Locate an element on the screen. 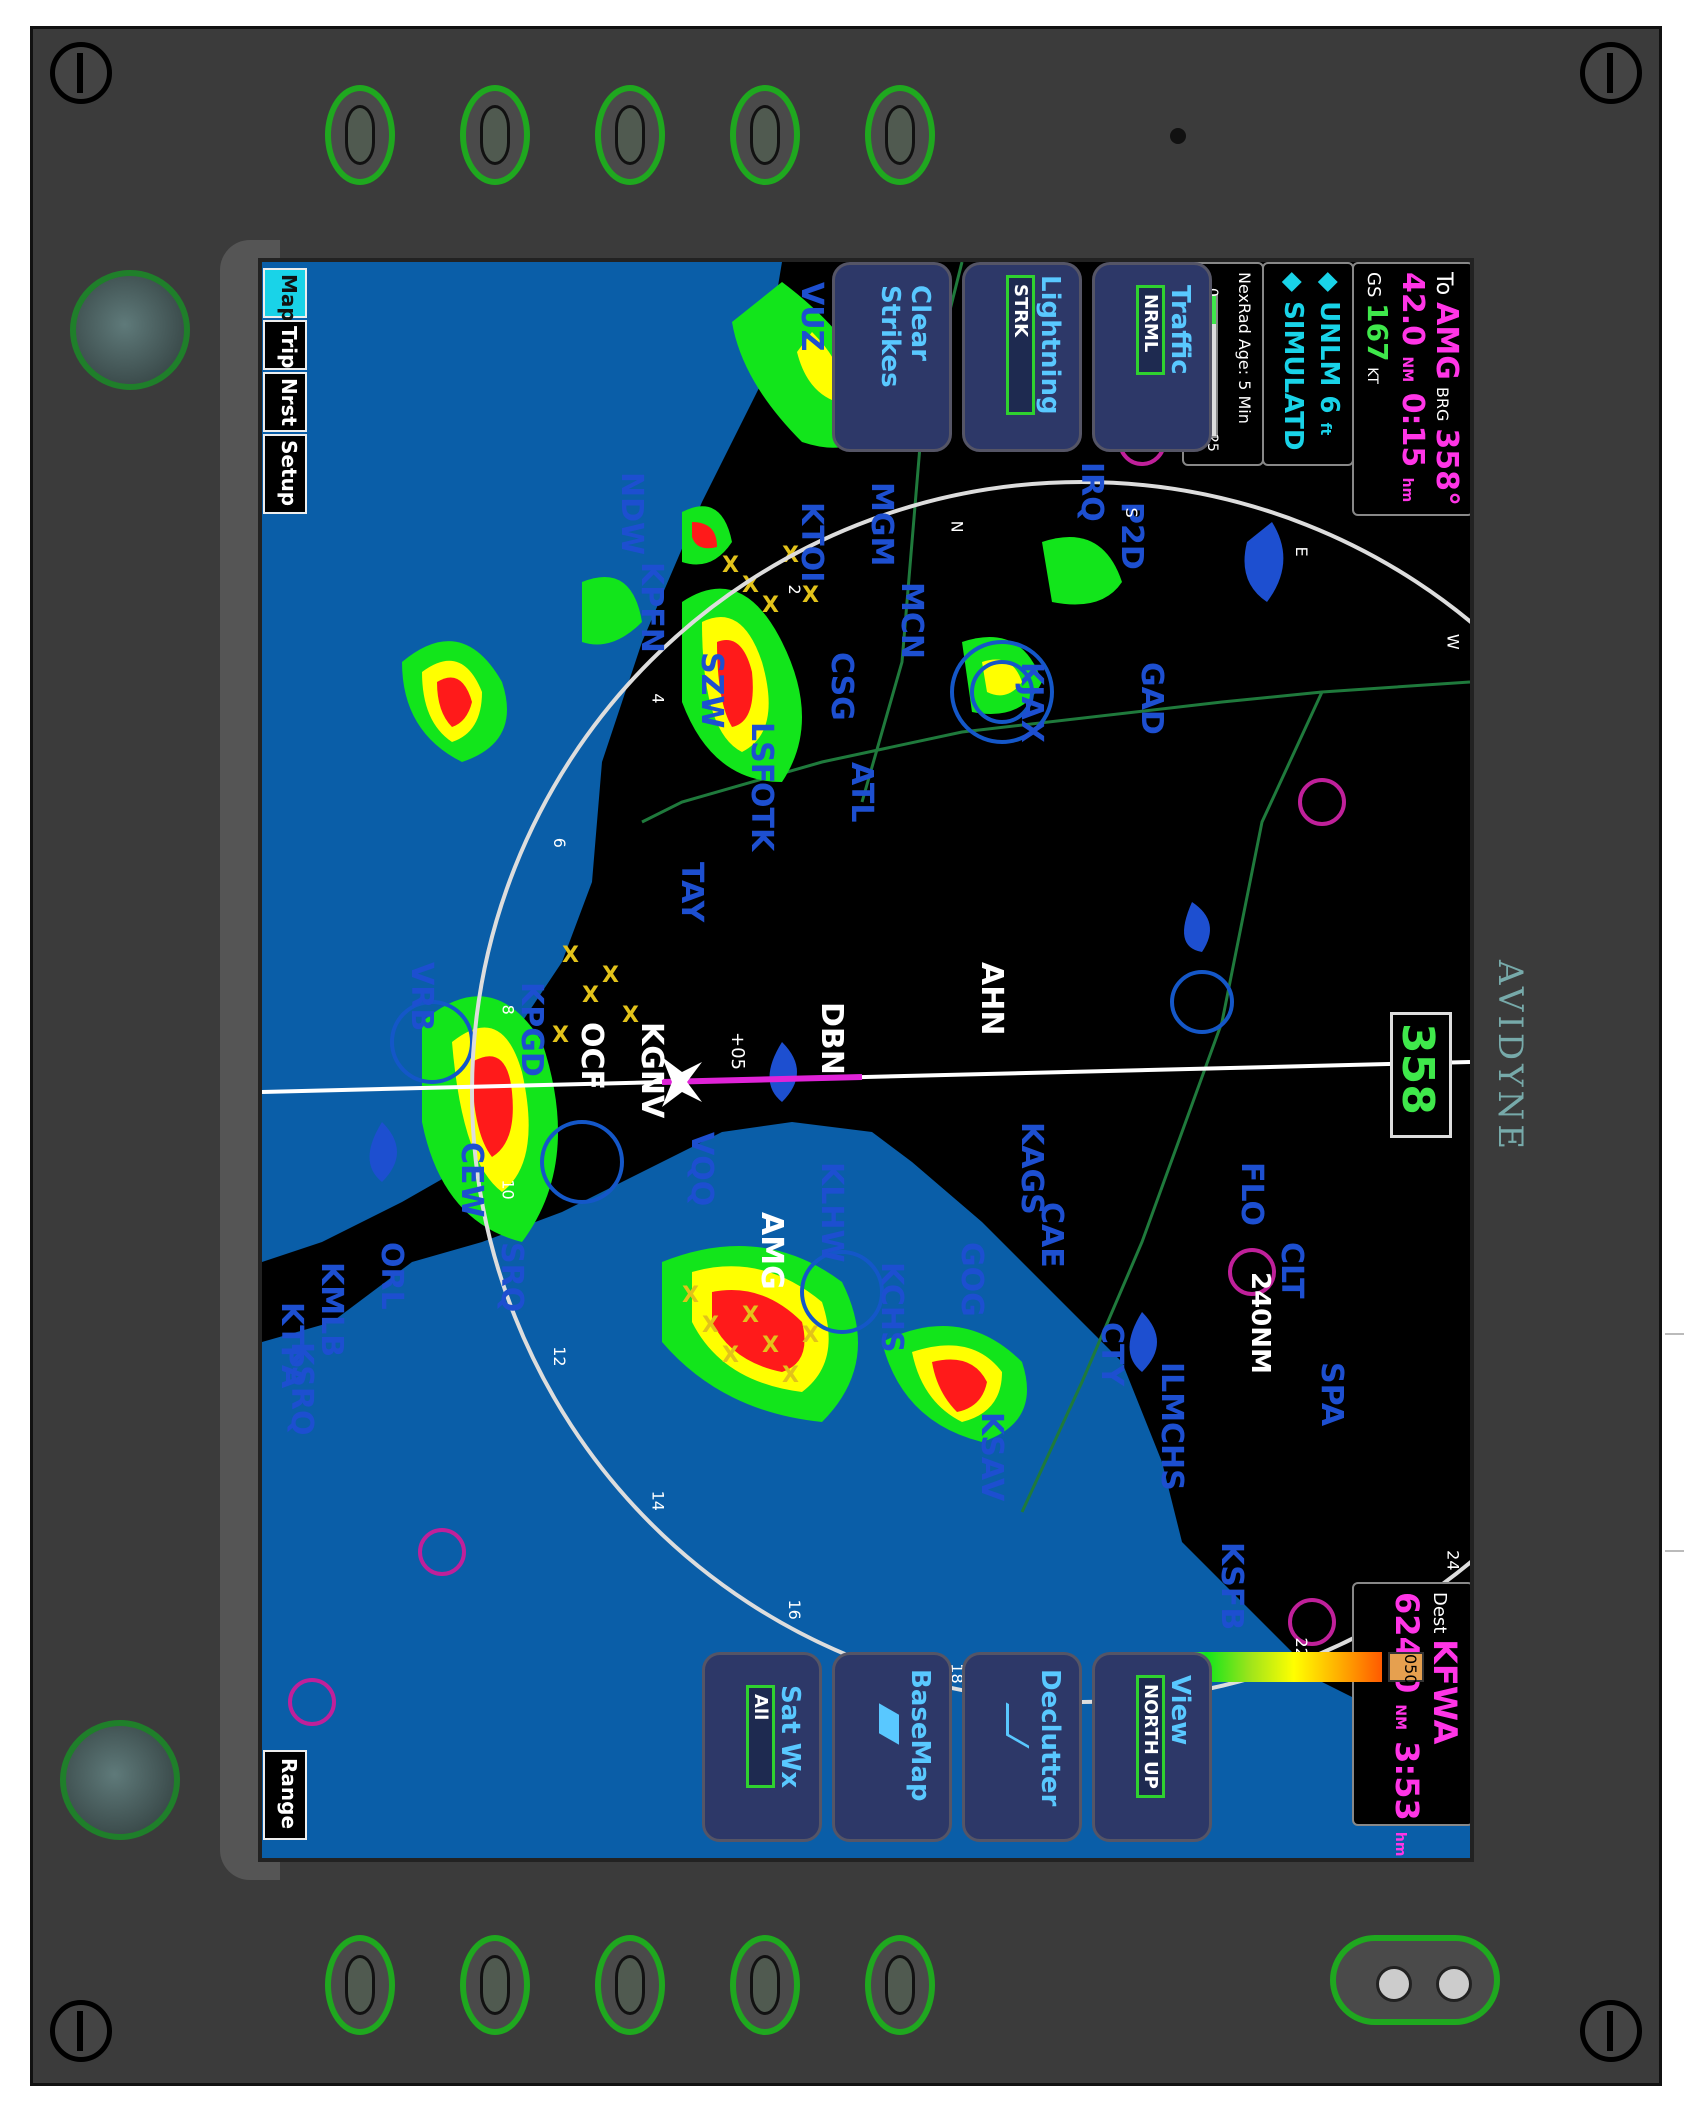 Image resolution: width=1684 pixels, height=2113 pixels. bezel-screw-top-right is located at coordinates (1611, 73).